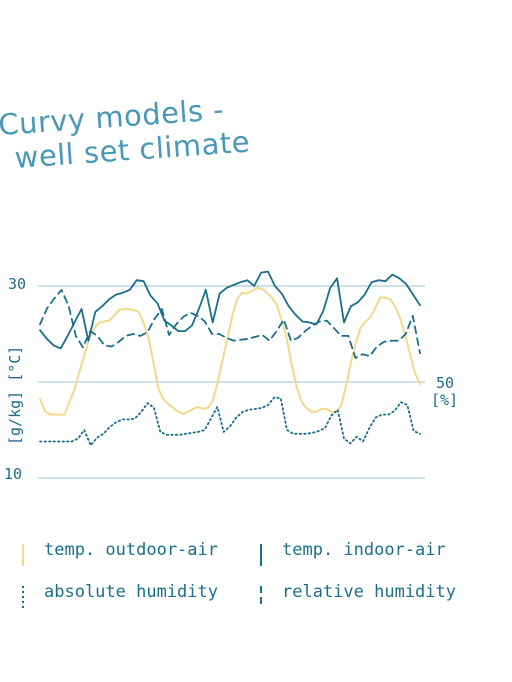 This screenshot has height=682, width=512. I want to click on legend-mark-indoor-temp, so click(261, 555).